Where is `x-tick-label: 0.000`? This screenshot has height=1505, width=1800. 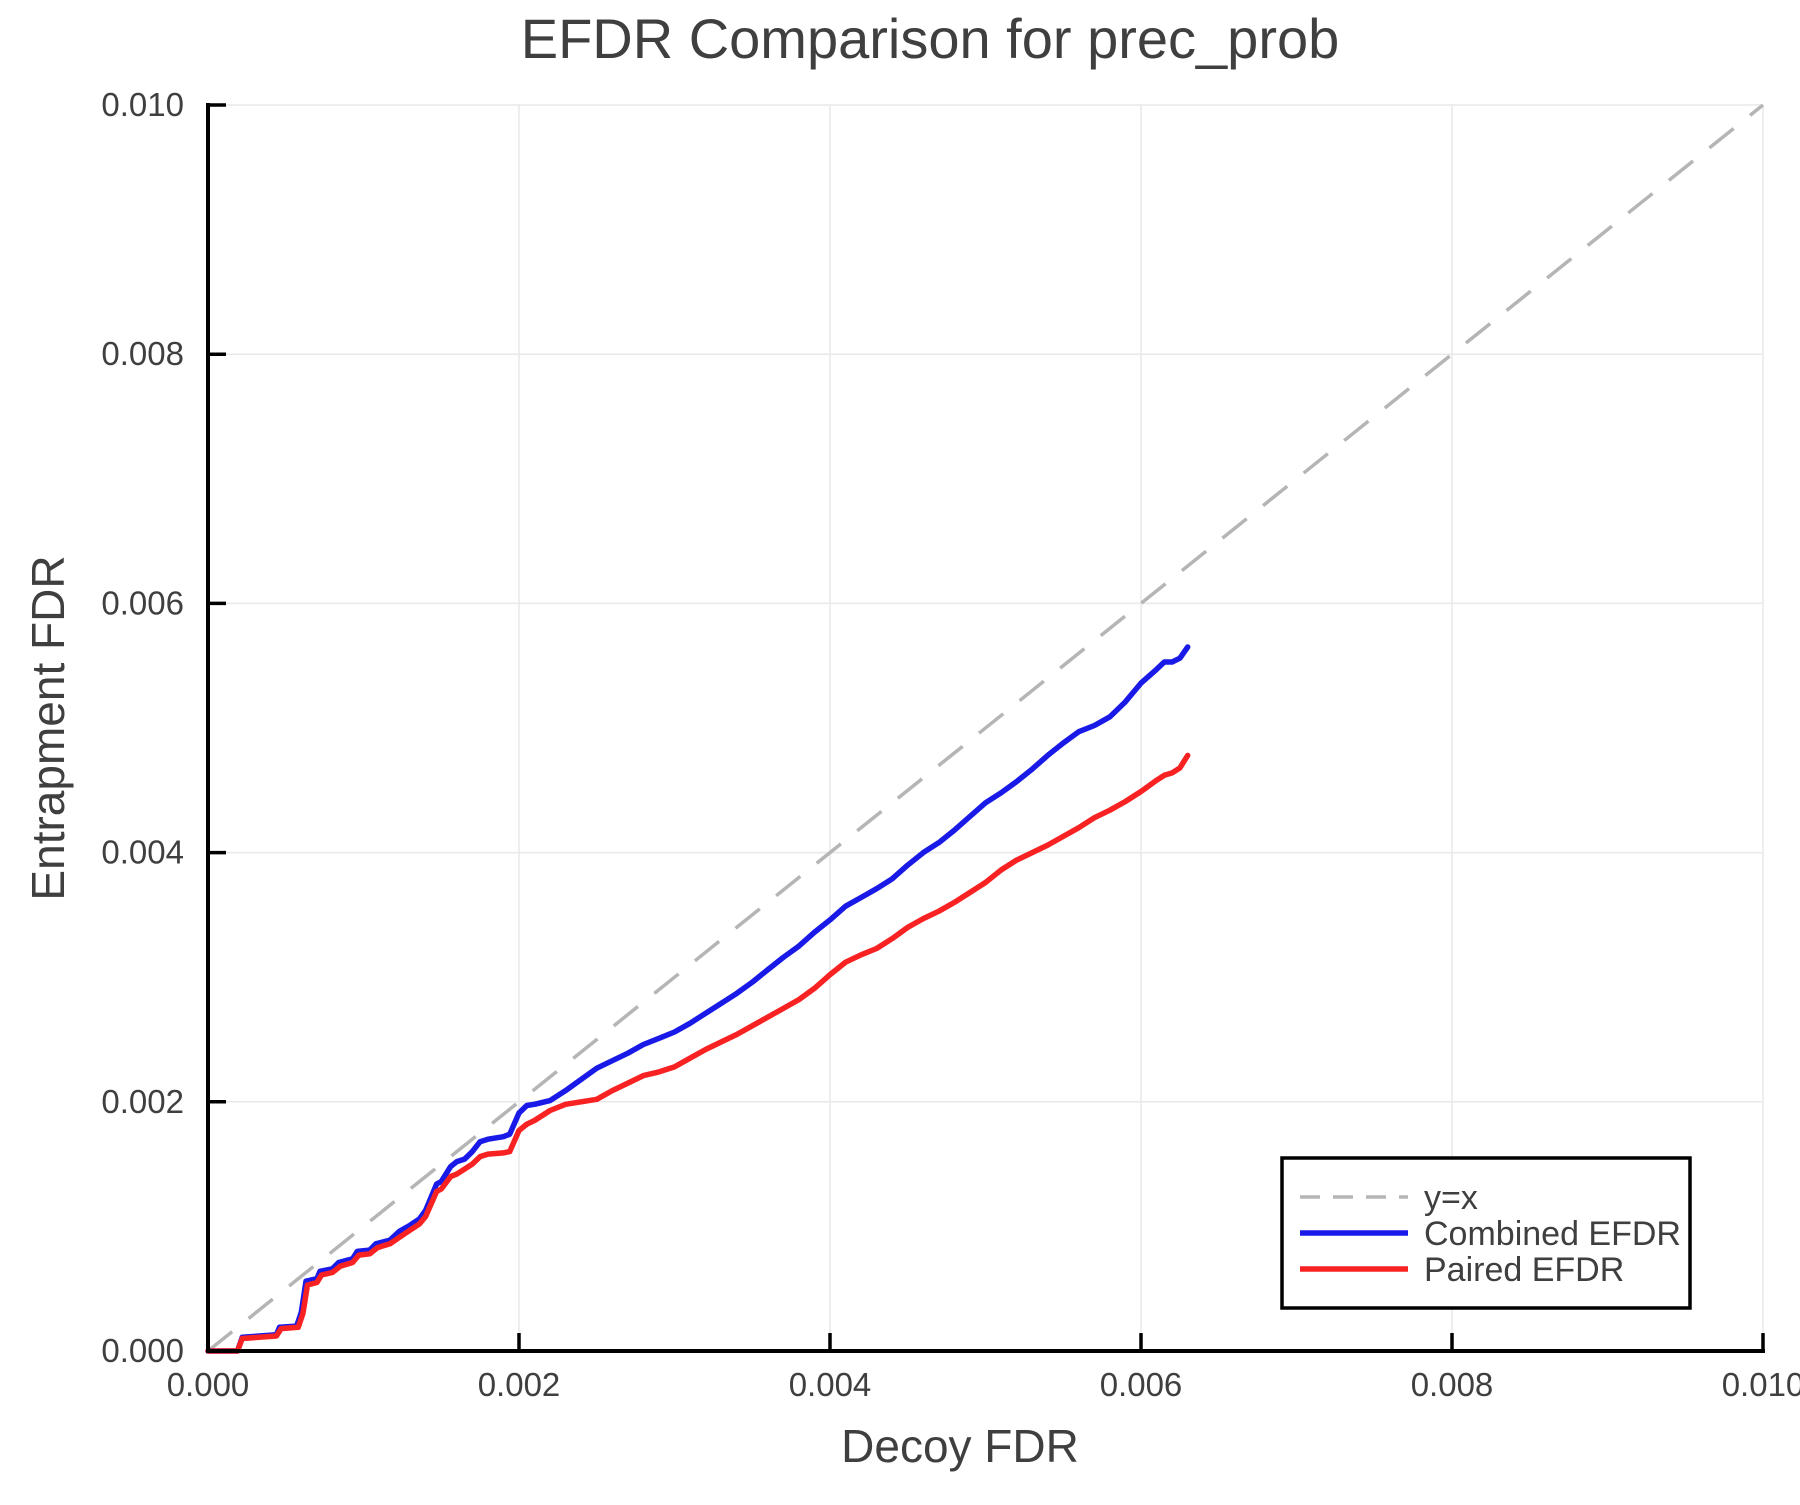
x-tick-label: 0.000 is located at coordinates (208, 1384).